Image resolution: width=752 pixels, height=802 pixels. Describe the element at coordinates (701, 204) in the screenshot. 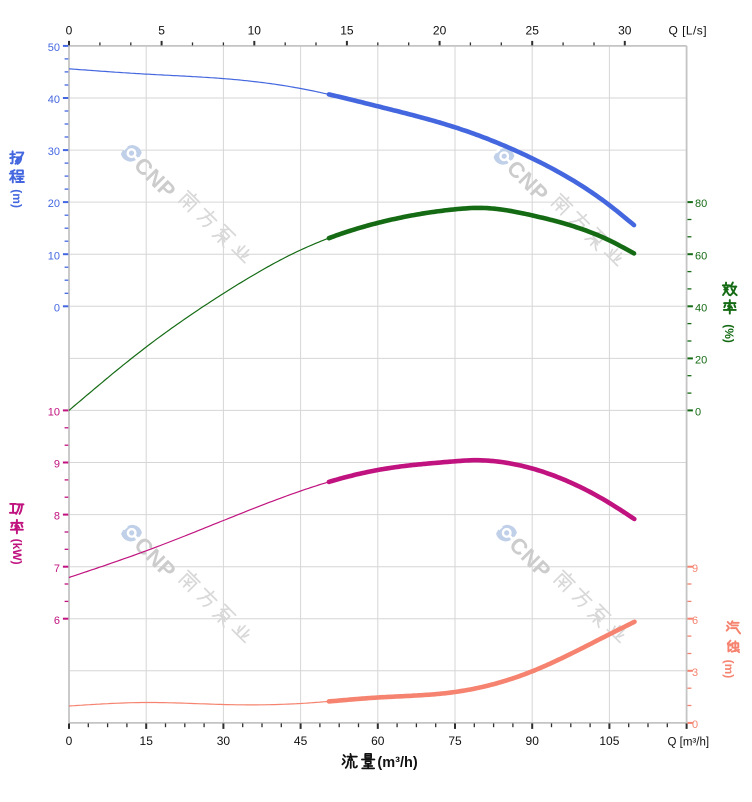

I see `svg-text: 80` at that location.